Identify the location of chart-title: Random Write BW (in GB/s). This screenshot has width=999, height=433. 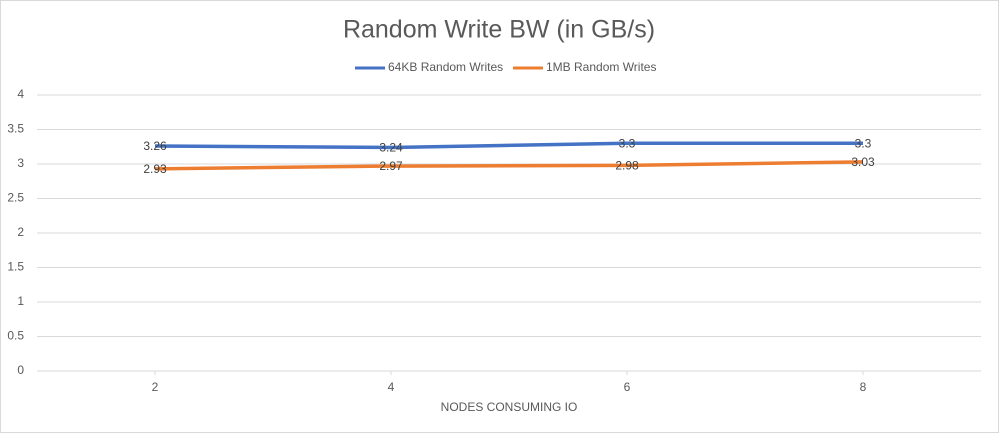
(499, 30).